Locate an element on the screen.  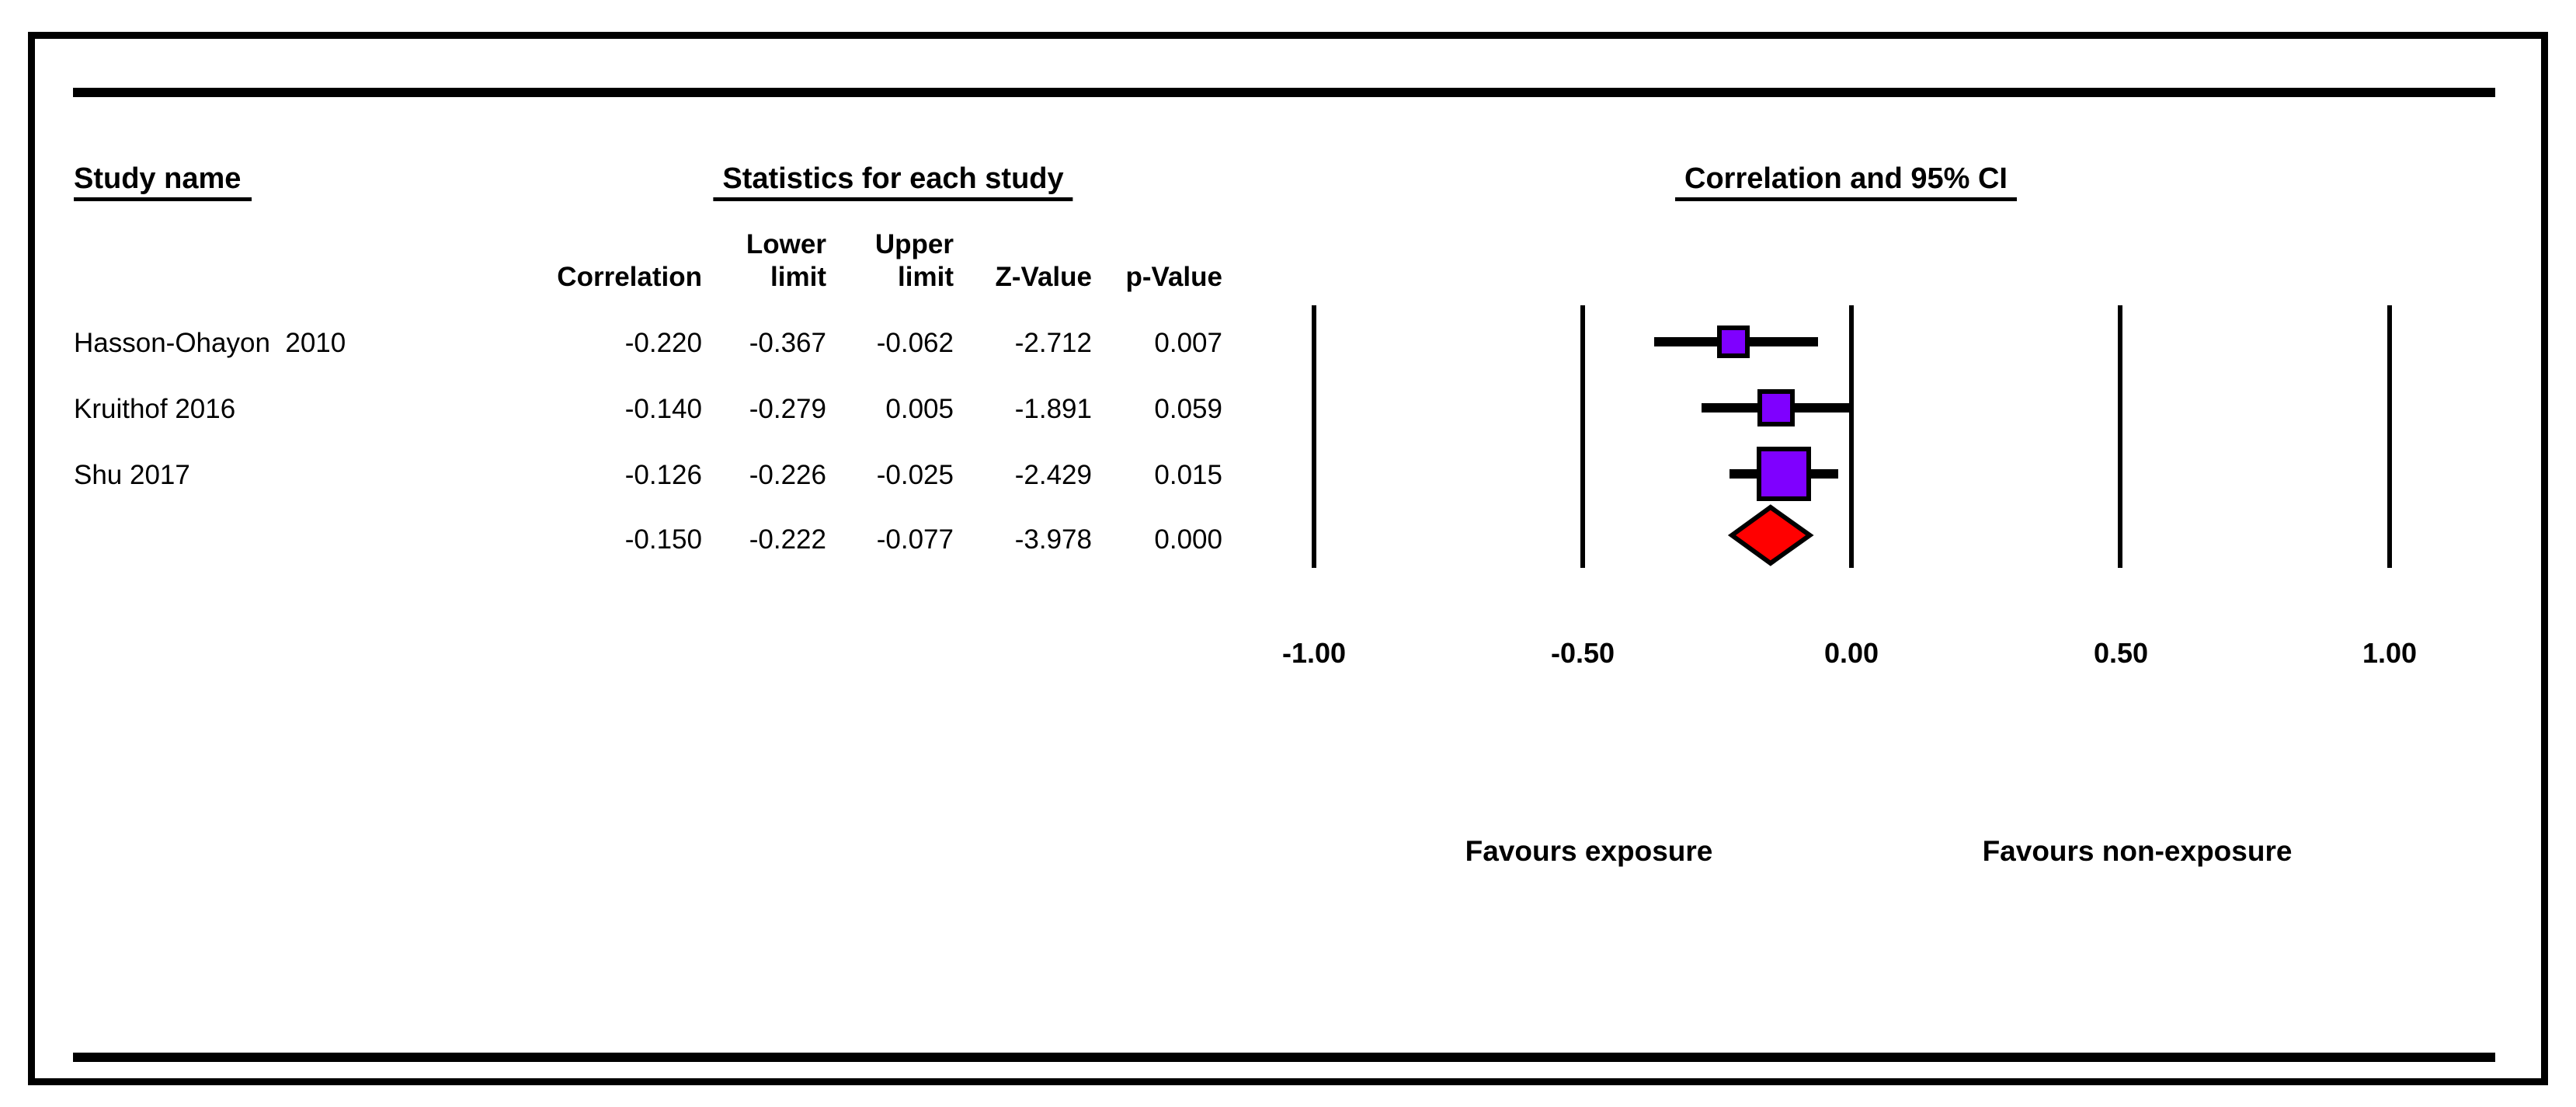
col-header-p-value: p-Value is located at coordinates (1173, 277).